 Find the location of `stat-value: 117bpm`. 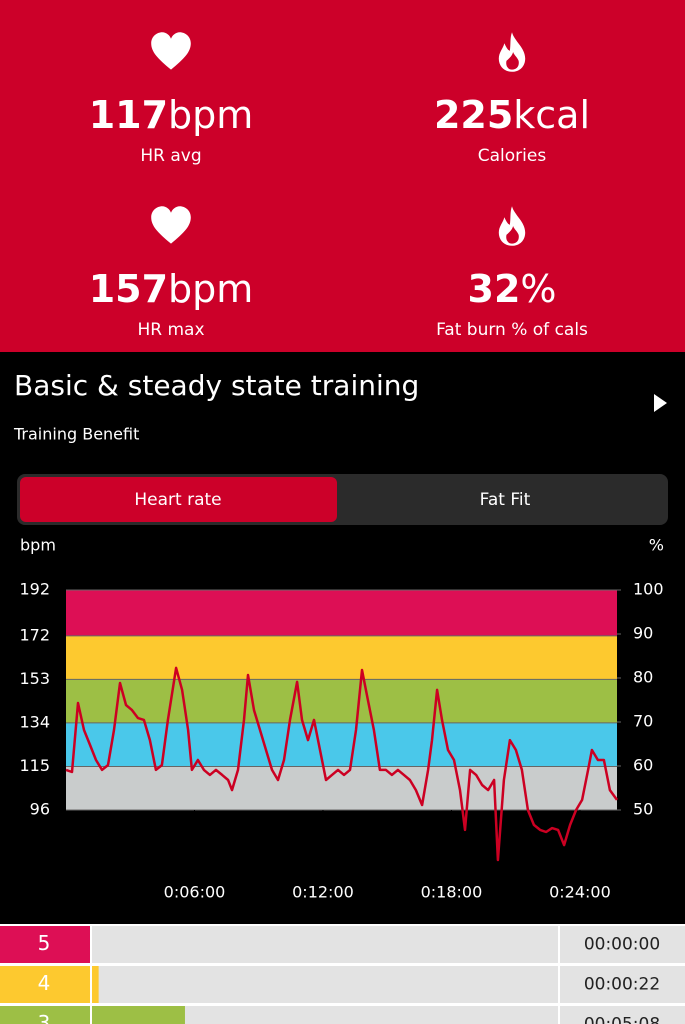

stat-value: 117bpm is located at coordinates (171, 115).